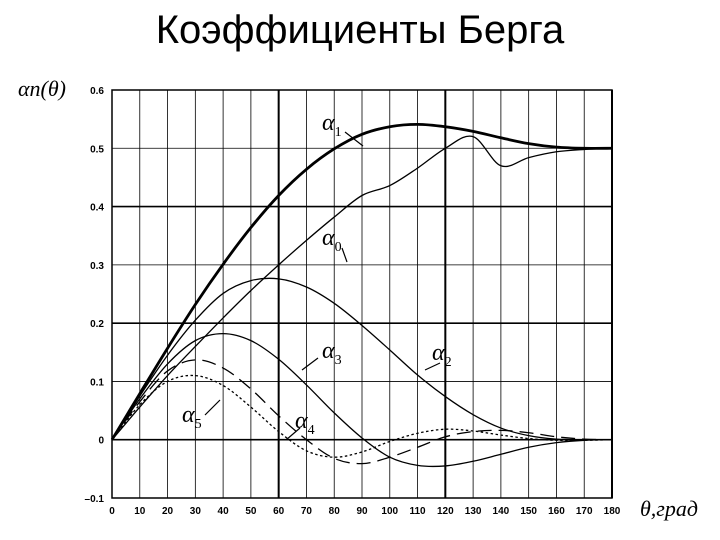 Image resolution: width=720 pixels, height=540 pixels. What do you see at coordinates (556, 511) in the screenshot?
I see `x-tick-label: 160` at bounding box center [556, 511].